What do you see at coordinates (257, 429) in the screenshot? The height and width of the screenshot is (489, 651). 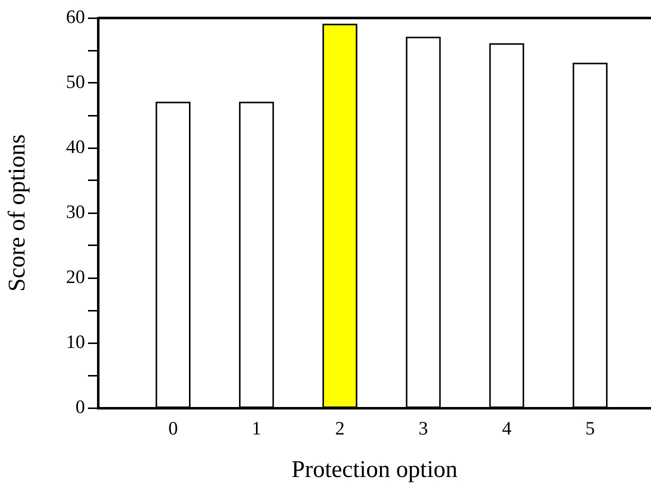 I see `x-tick-label: 1` at bounding box center [257, 429].